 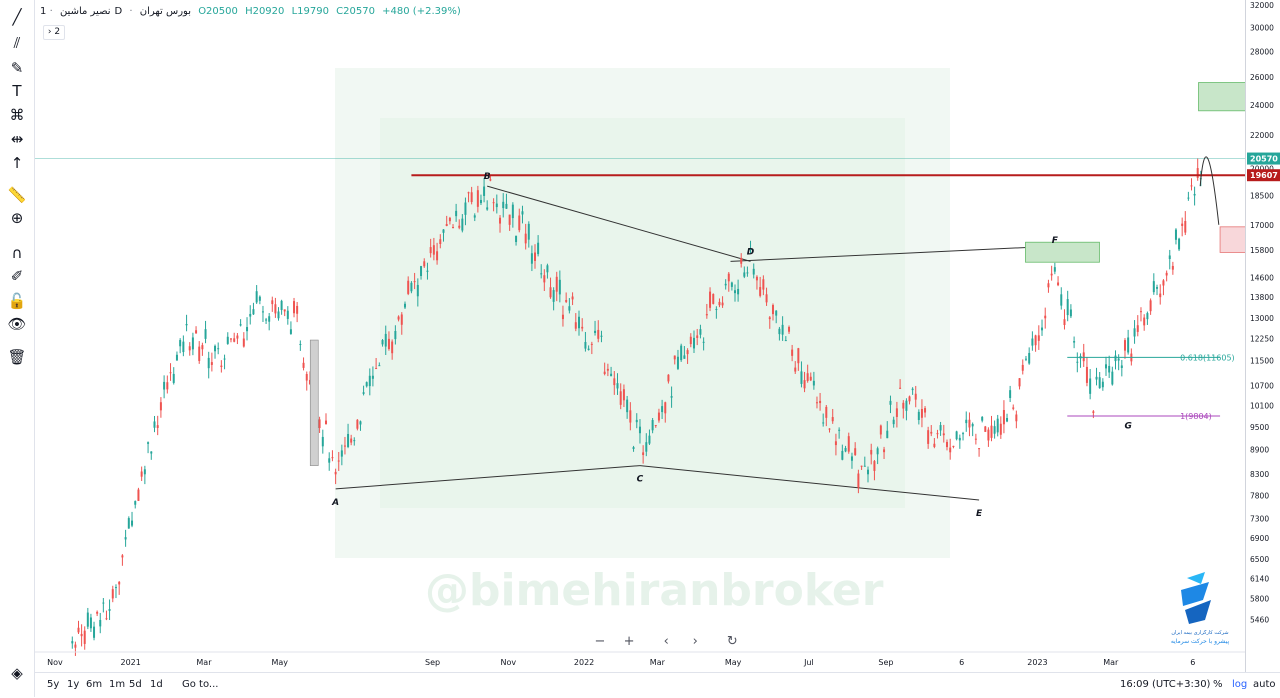 I want to click on pitchfork-icon: ⫽, so click(x=17, y=43).